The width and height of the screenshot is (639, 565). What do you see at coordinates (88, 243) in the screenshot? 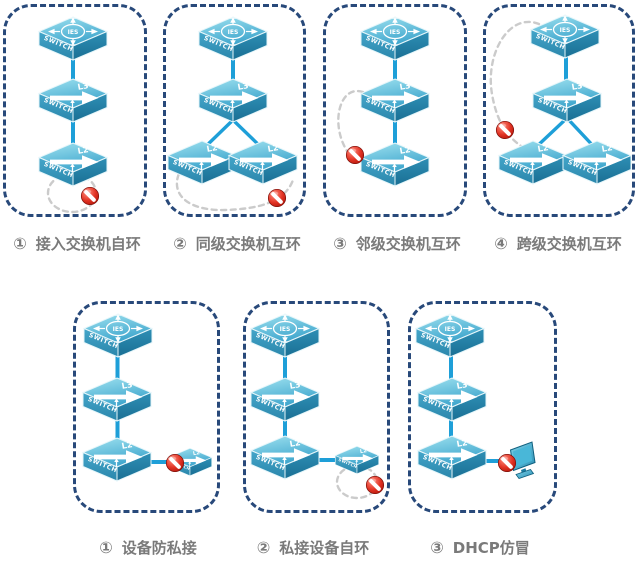
I see `caption-text: 接入交换机自环` at bounding box center [88, 243].